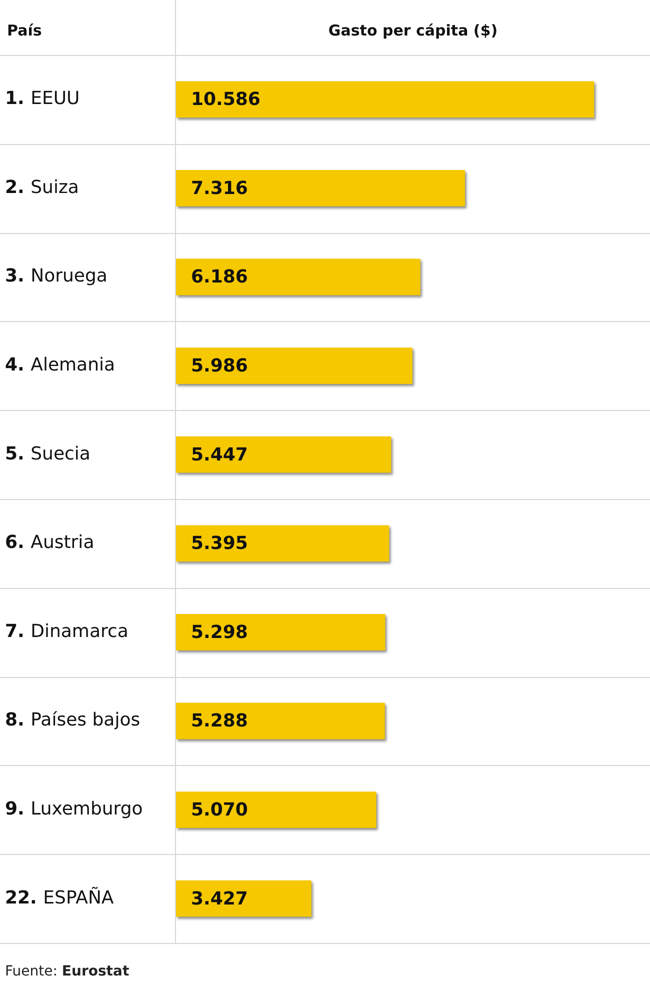  I want to click on y-axis-title: País, so click(24, 30).